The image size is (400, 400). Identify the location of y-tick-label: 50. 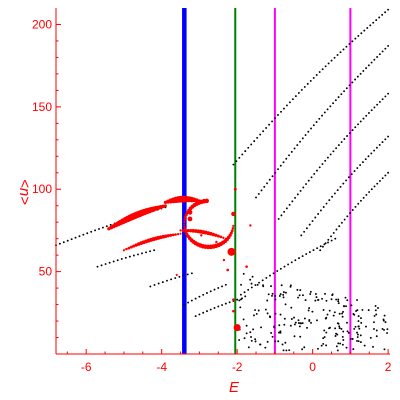
(46, 272).